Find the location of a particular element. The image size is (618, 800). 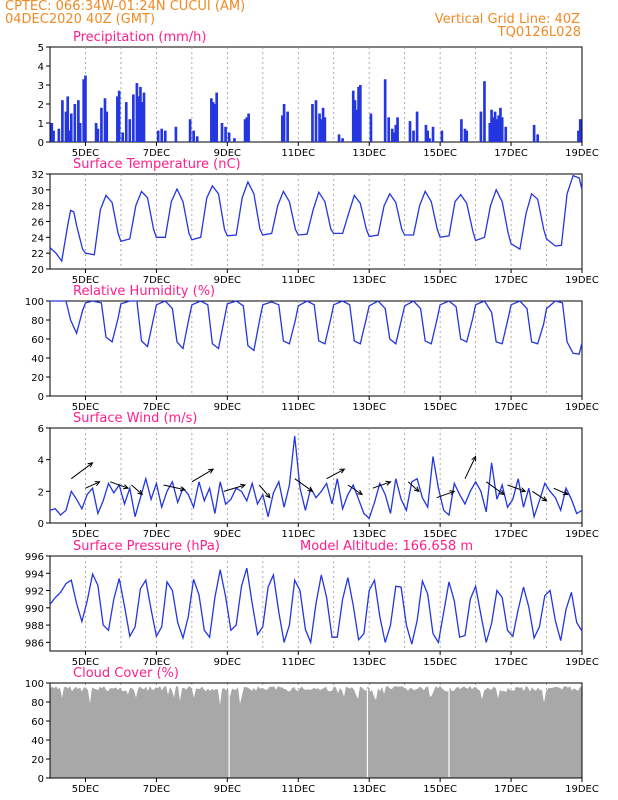

series-line-rh is located at coordinates (316, 327).